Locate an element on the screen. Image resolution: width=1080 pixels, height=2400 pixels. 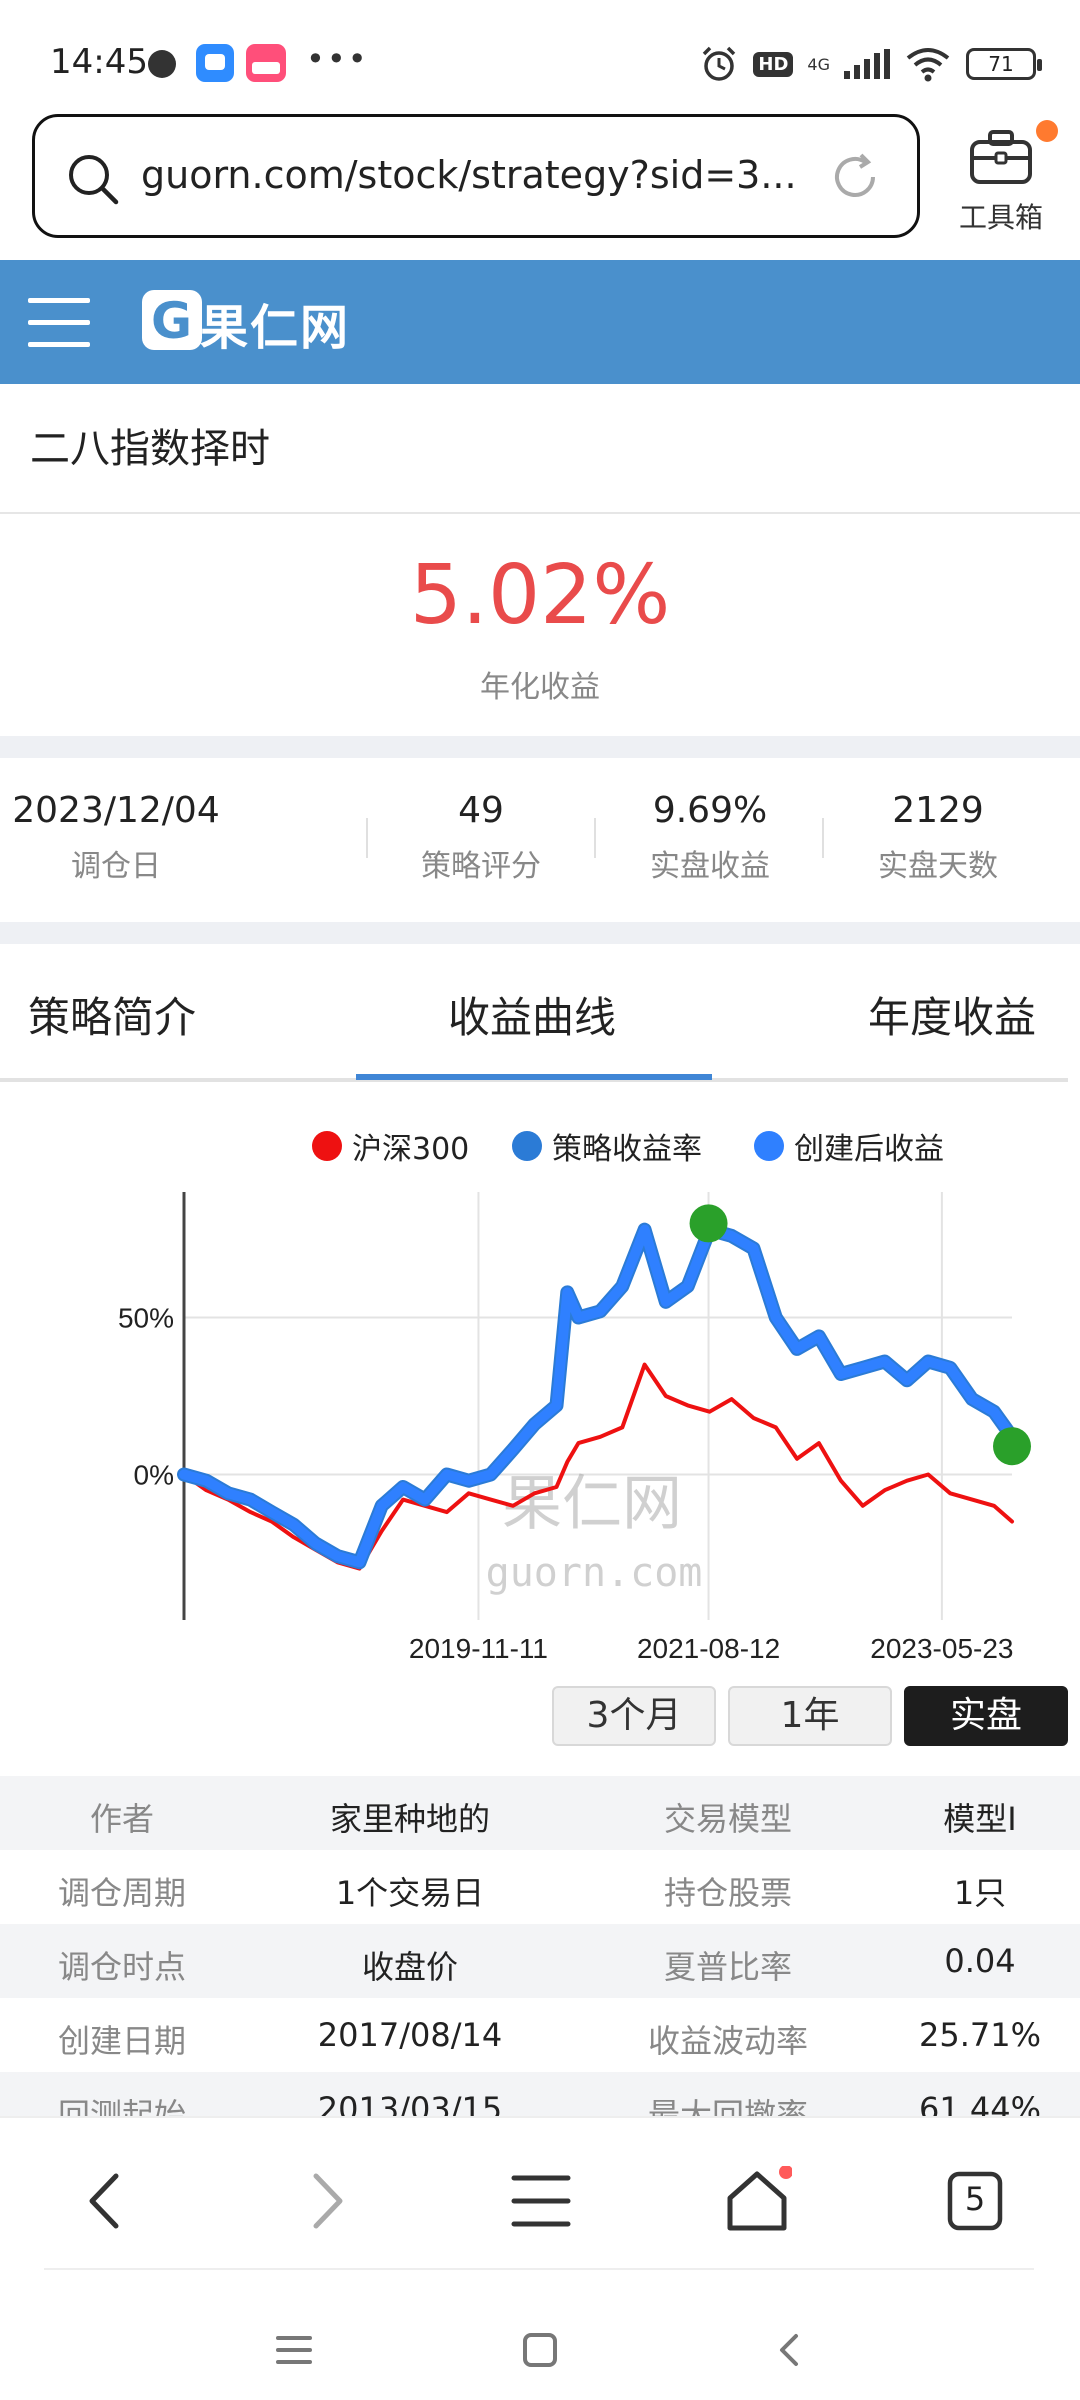
table-key: 调仓时点 is located at coordinates (121, 1967).